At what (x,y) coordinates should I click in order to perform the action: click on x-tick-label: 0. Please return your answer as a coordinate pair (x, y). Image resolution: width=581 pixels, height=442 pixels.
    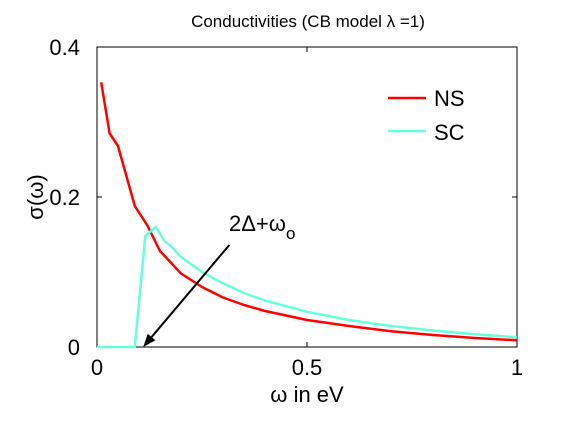
    Looking at the image, I should click on (97, 367).